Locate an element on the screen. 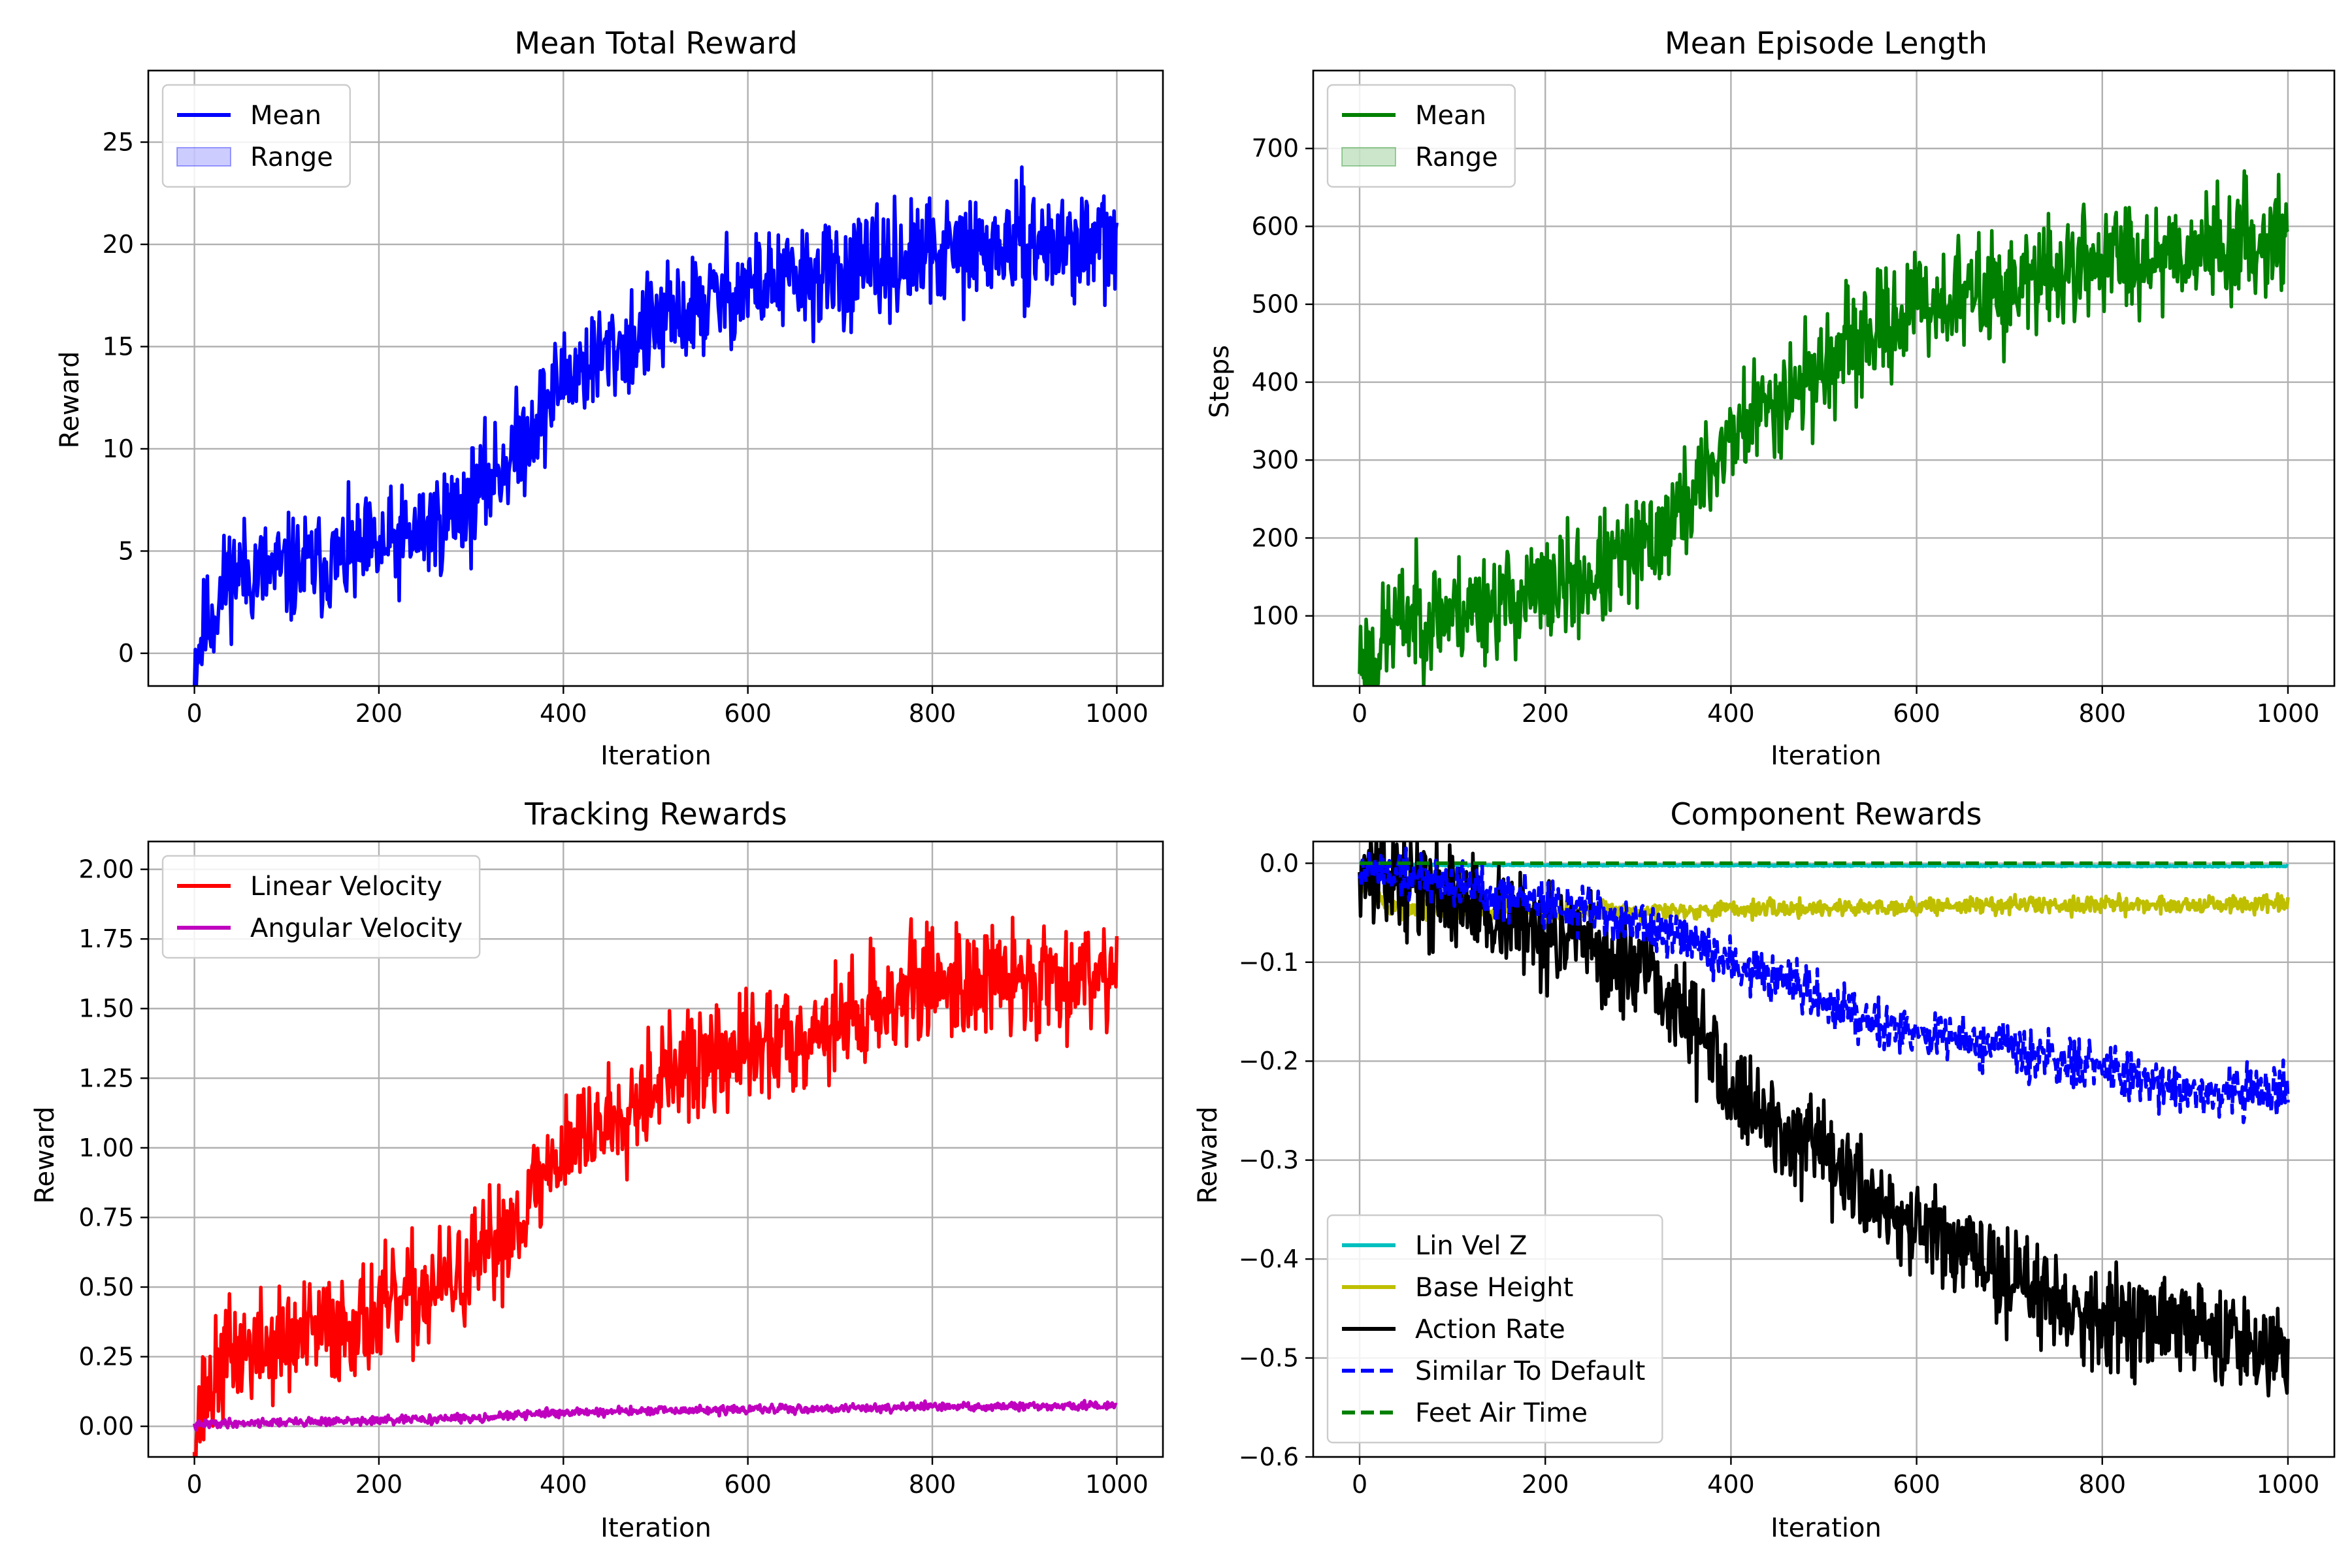 This screenshot has width=2352, height=1568. series-line-linear-velocity is located at coordinates (655, 1186).